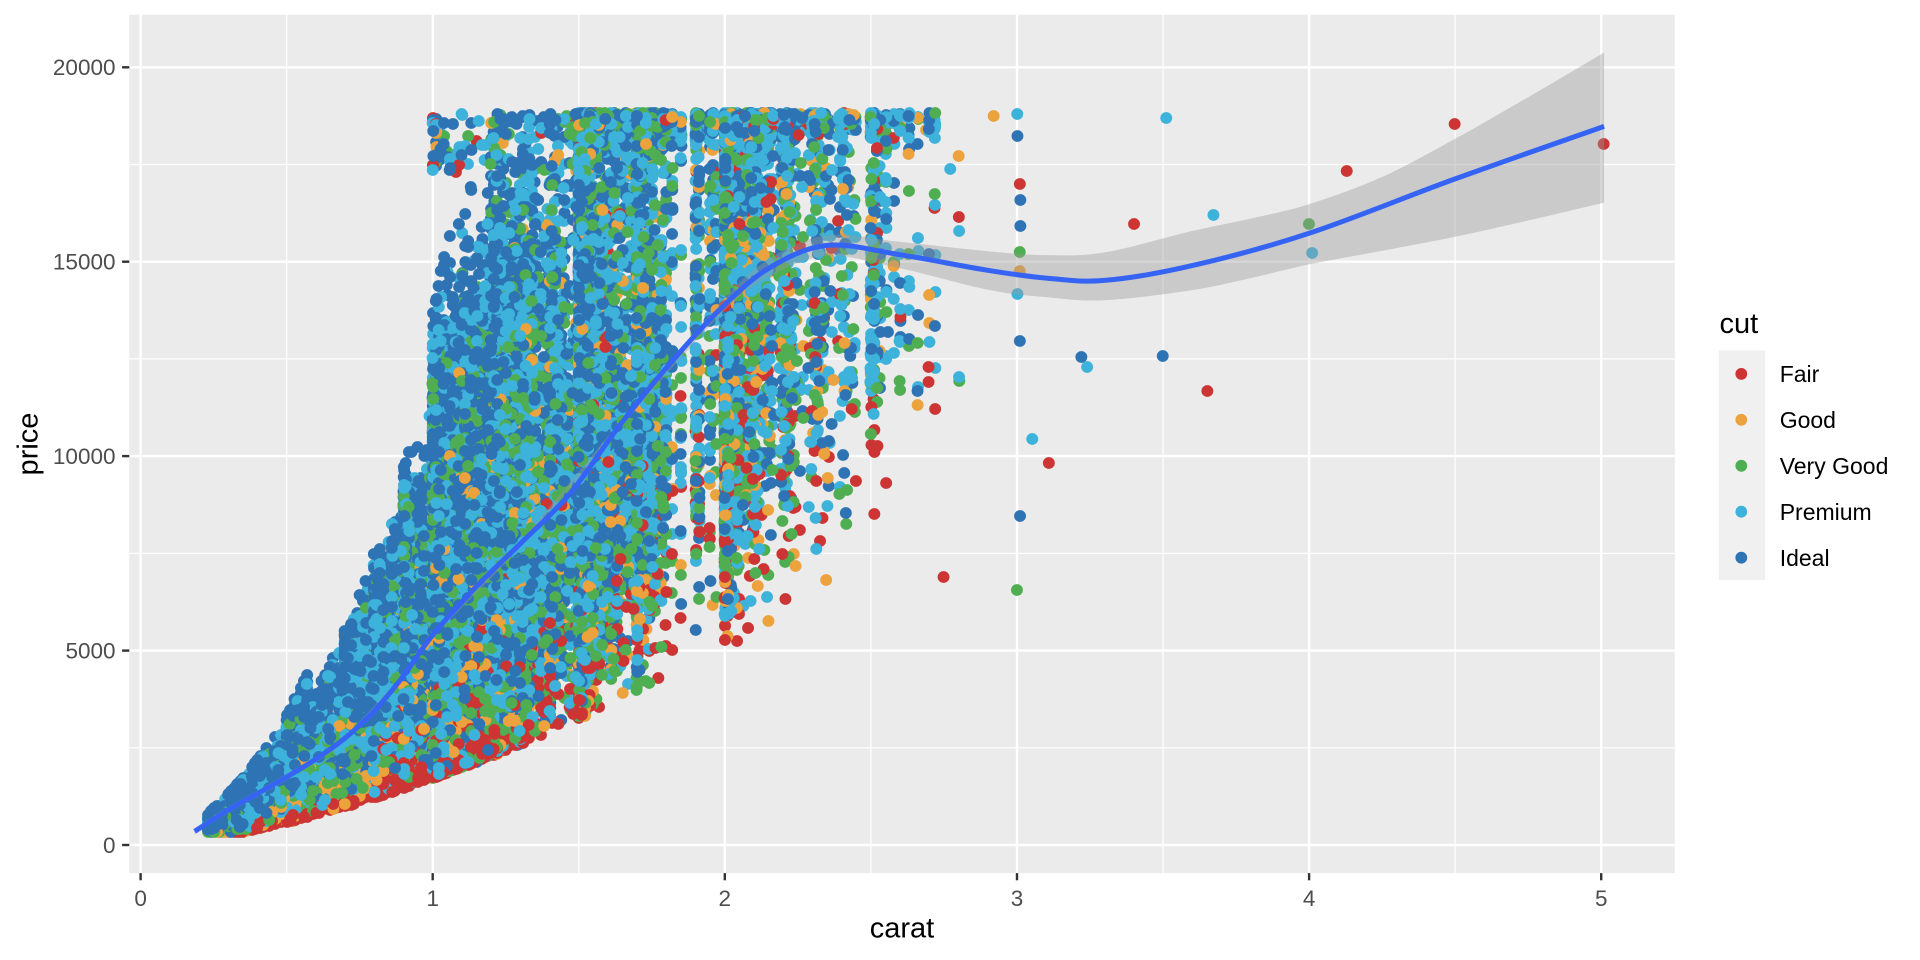 The width and height of the screenshot is (1920, 960). What do you see at coordinates (1826, 512) in the screenshot?
I see `svg-text: Premium` at bounding box center [1826, 512].